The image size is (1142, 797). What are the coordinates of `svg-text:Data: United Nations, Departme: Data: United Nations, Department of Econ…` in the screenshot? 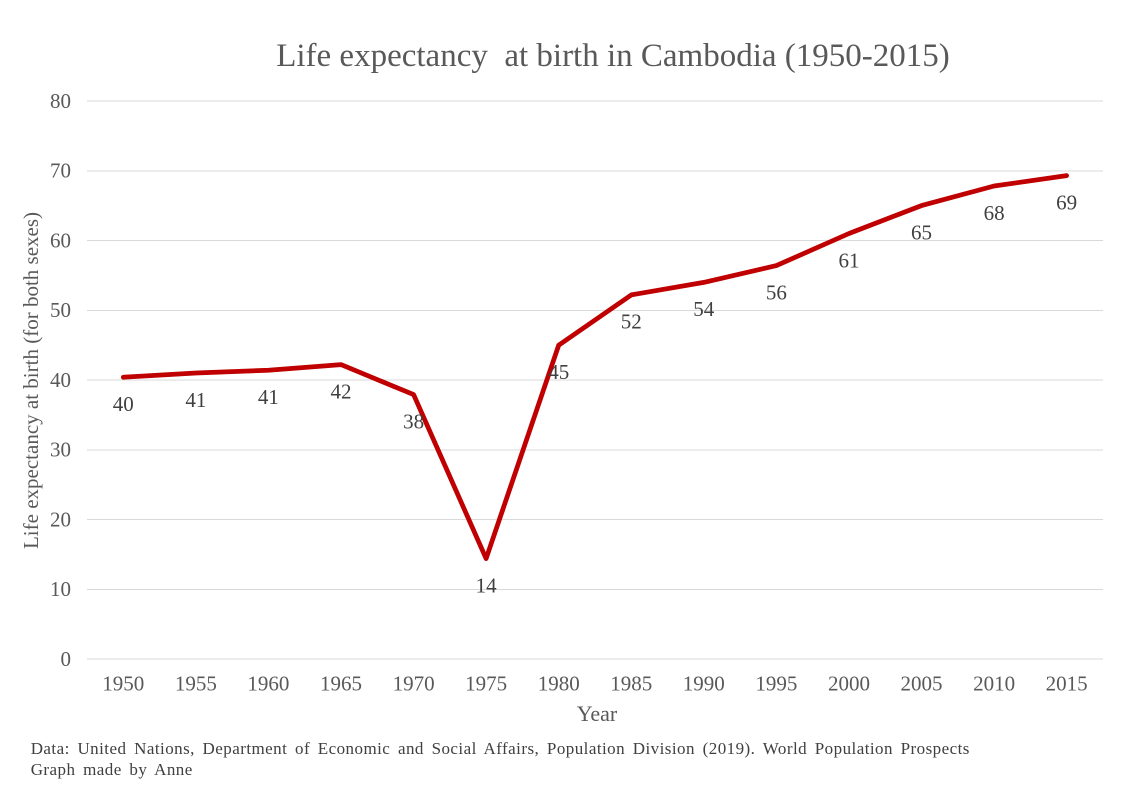 It's located at (500, 748).